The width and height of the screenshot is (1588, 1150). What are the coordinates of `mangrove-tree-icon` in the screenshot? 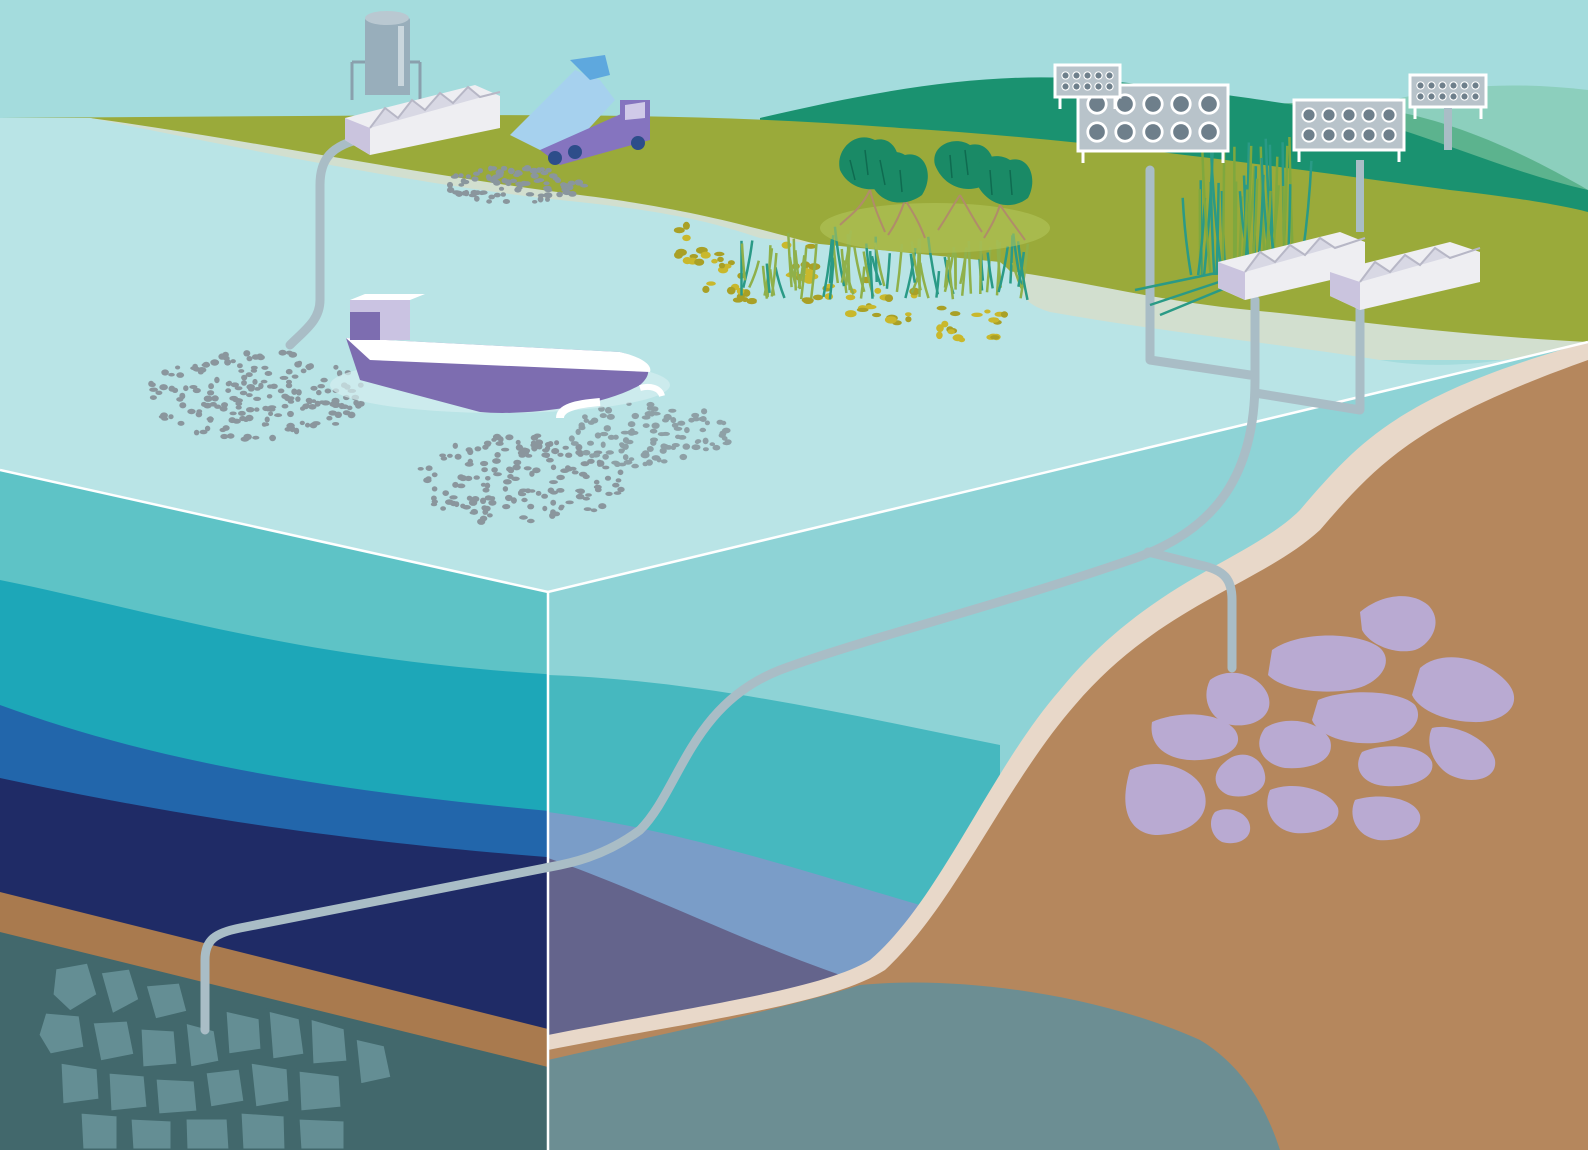 It's located at (935, 195).